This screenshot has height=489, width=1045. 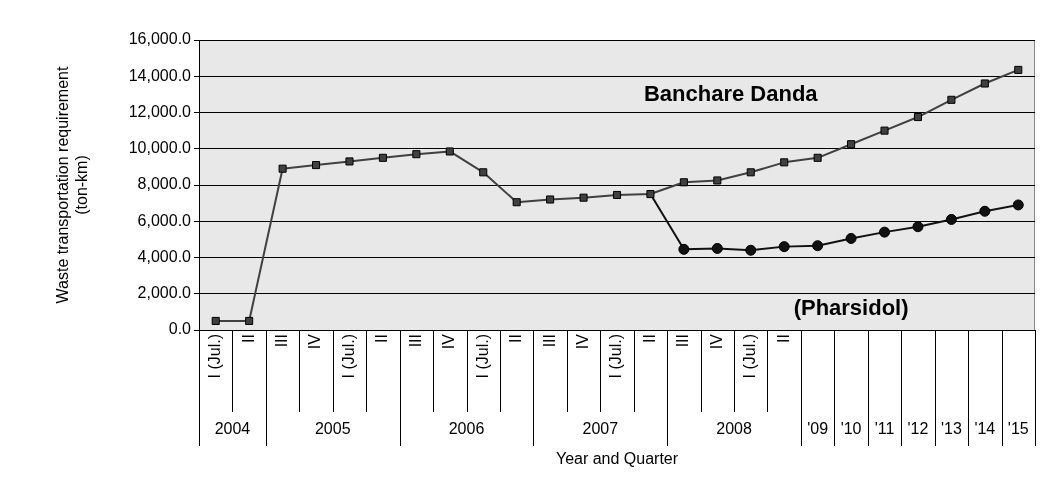 What do you see at coordinates (180, 329) in the screenshot?
I see `y-tick-label: 0.0` at bounding box center [180, 329].